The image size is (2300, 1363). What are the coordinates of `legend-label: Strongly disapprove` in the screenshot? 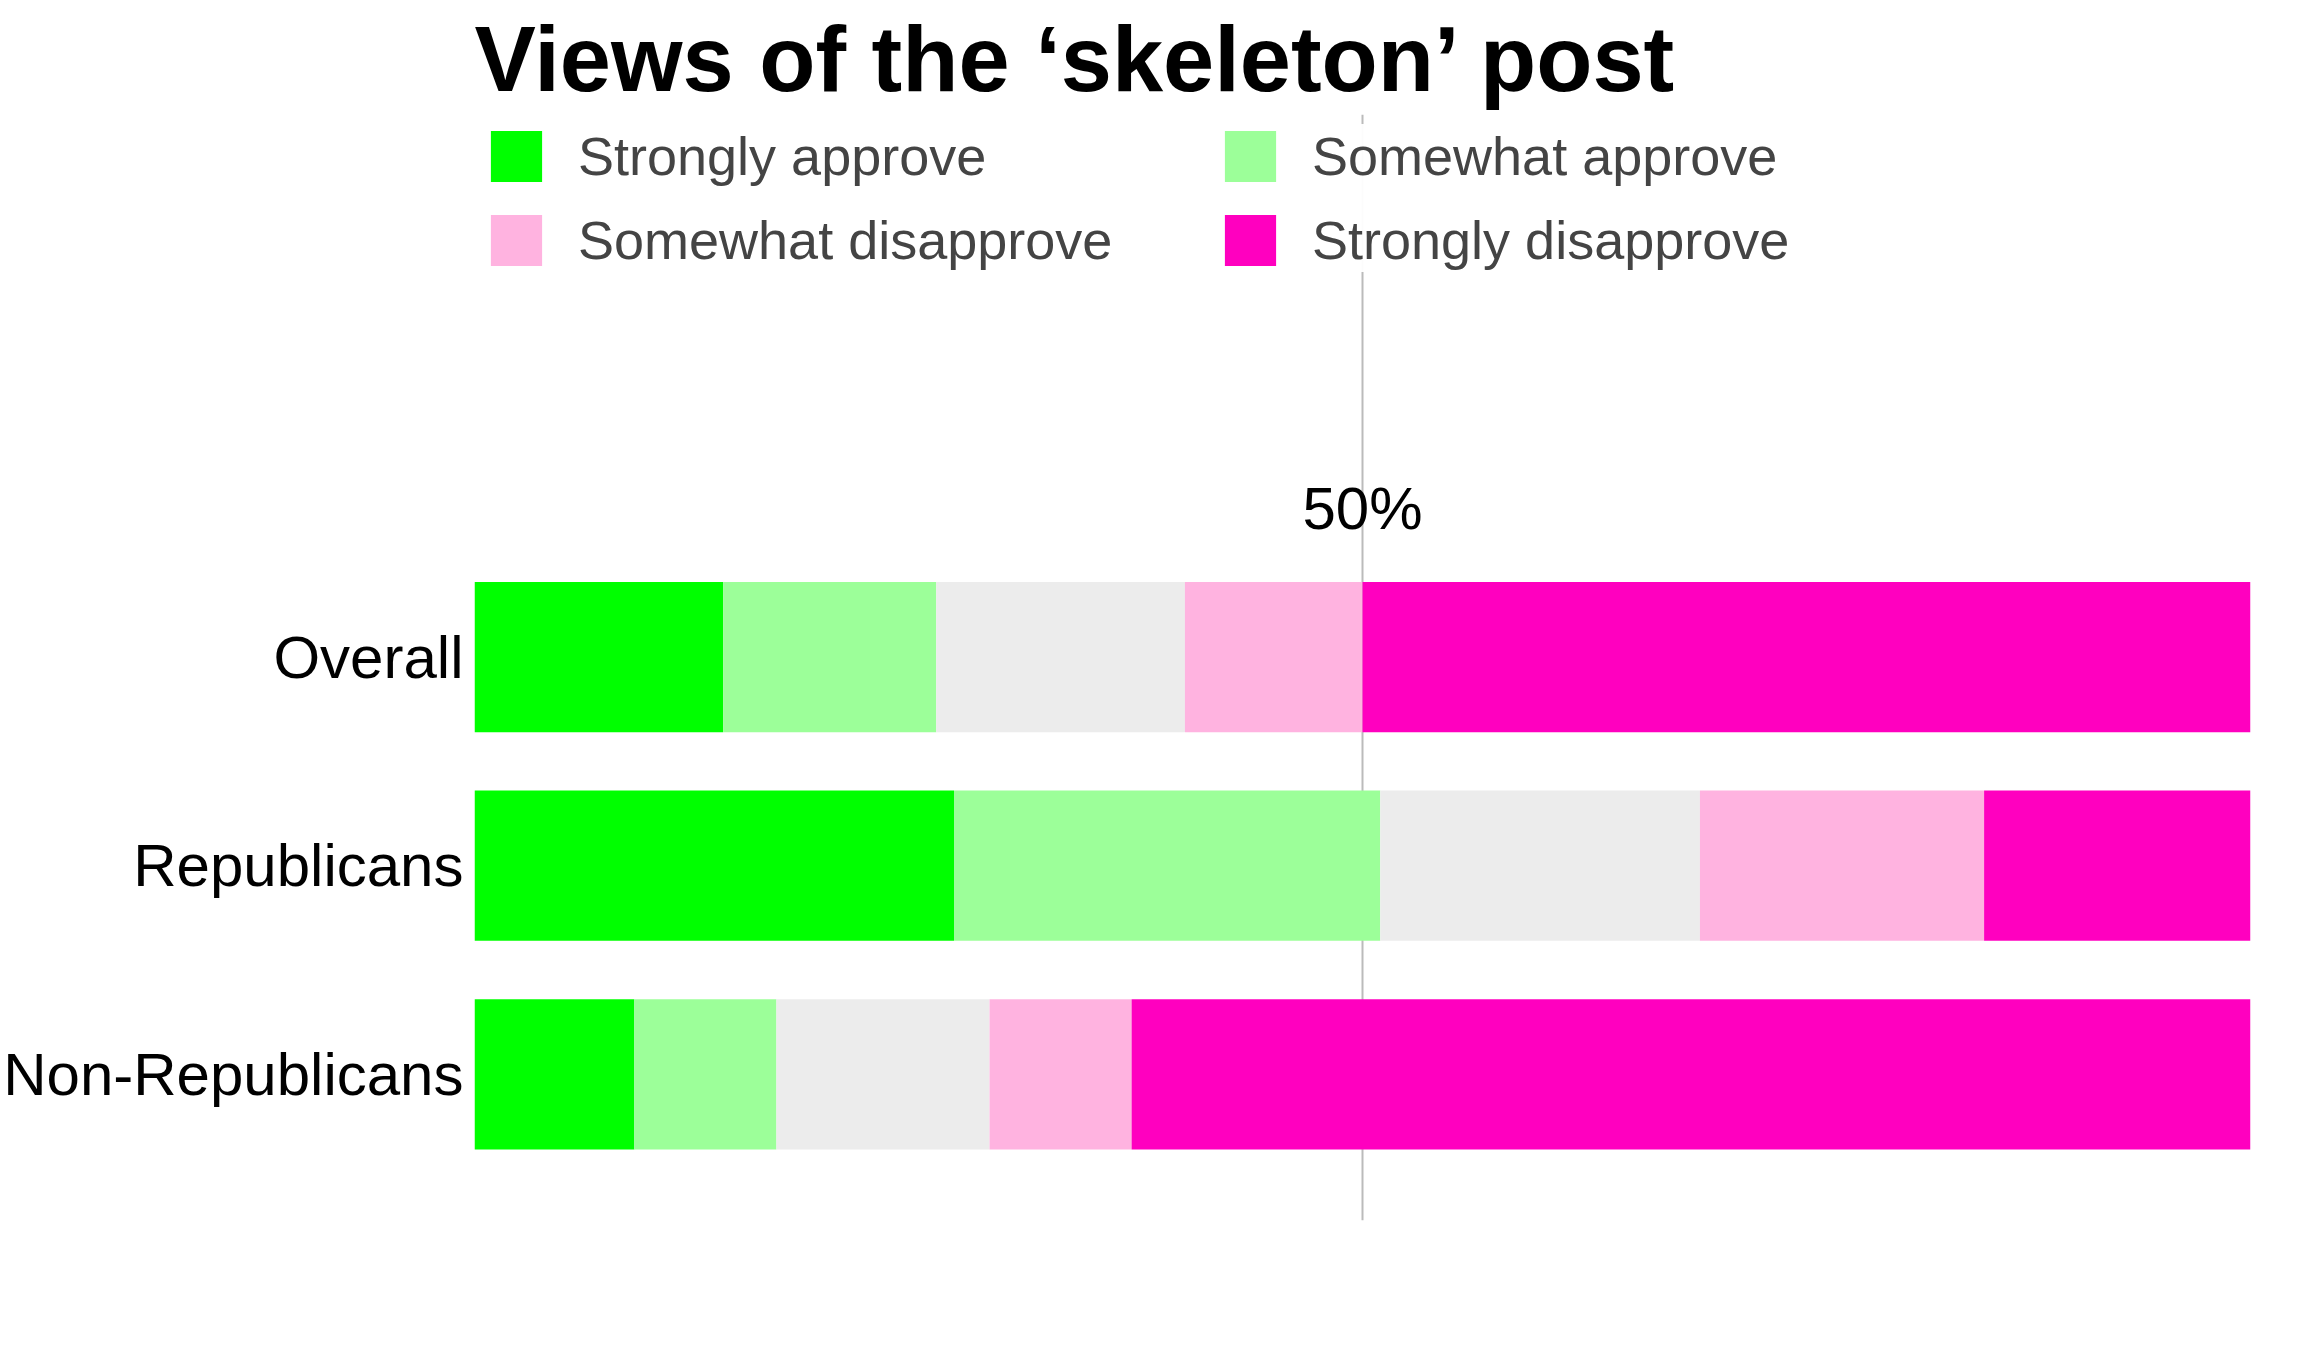 It's located at (1551, 240).